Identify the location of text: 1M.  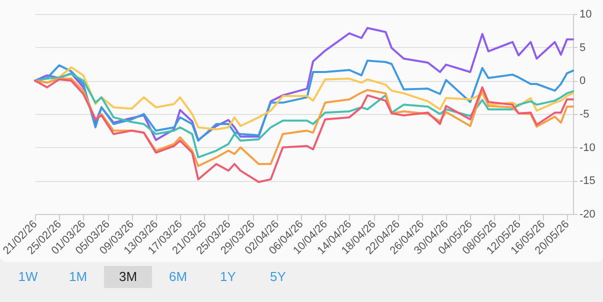
(78, 277).